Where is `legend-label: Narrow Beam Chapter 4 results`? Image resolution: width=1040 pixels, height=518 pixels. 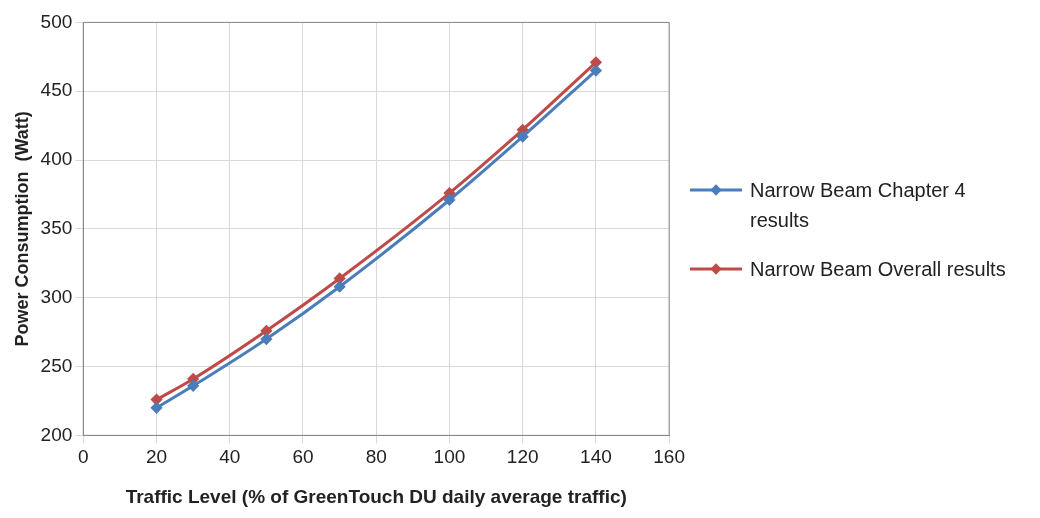
legend-label: Narrow Beam Chapter 4 results is located at coordinates (858, 205).